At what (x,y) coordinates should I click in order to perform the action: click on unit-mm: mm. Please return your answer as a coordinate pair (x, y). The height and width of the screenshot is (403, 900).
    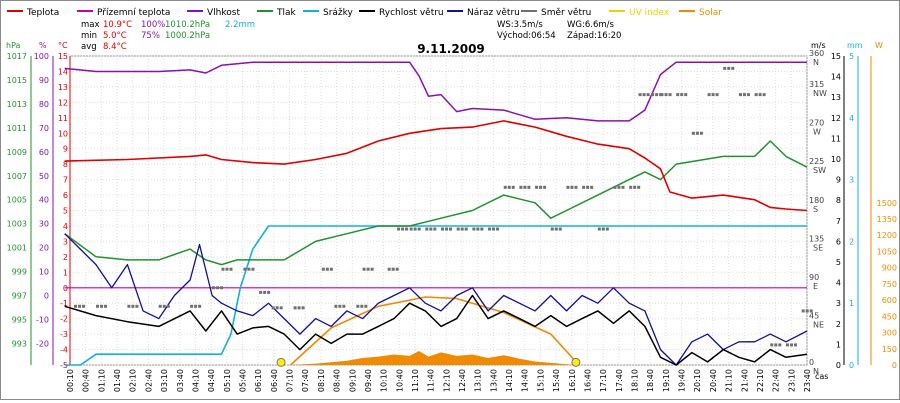
    Looking at the image, I should click on (855, 45).